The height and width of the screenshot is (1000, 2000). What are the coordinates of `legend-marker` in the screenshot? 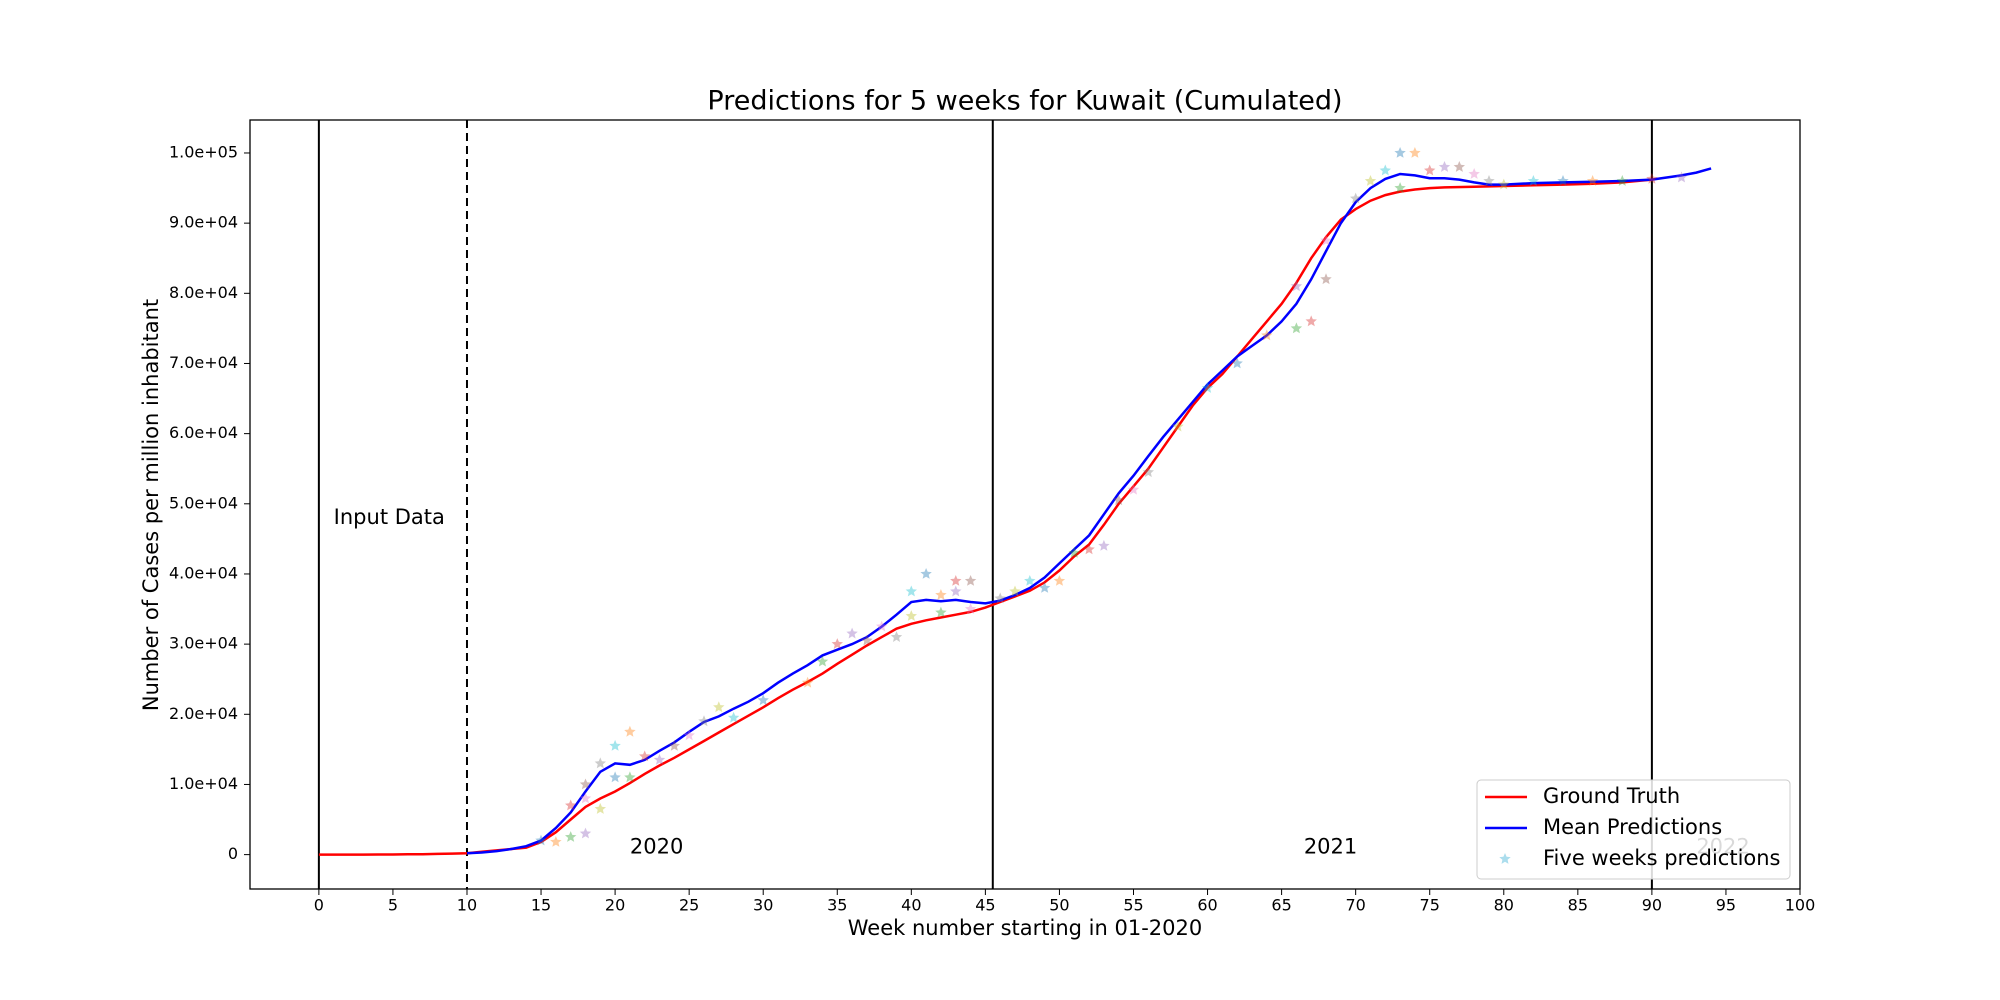 It's located at (1505, 858).